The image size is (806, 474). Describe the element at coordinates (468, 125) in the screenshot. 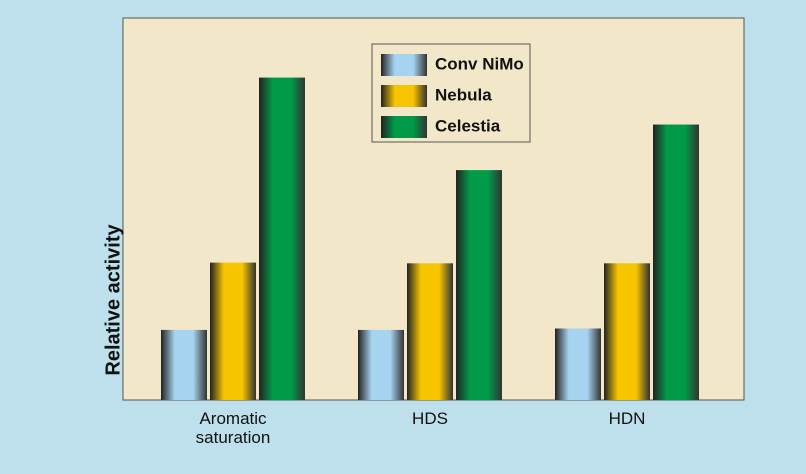

I see `legend-label: Celestia` at that location.